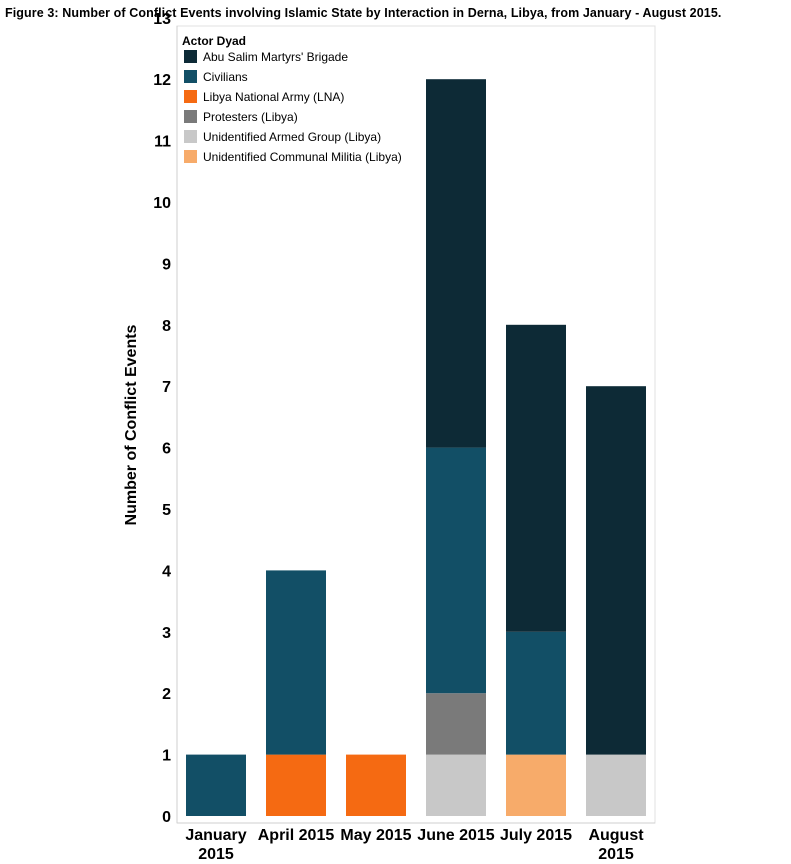 The image size is (791, 864). What do you see at coordinates (166, 387) in the screenshot?
I see `y-tick-label-7: 7` at bounding box center [166, 387].